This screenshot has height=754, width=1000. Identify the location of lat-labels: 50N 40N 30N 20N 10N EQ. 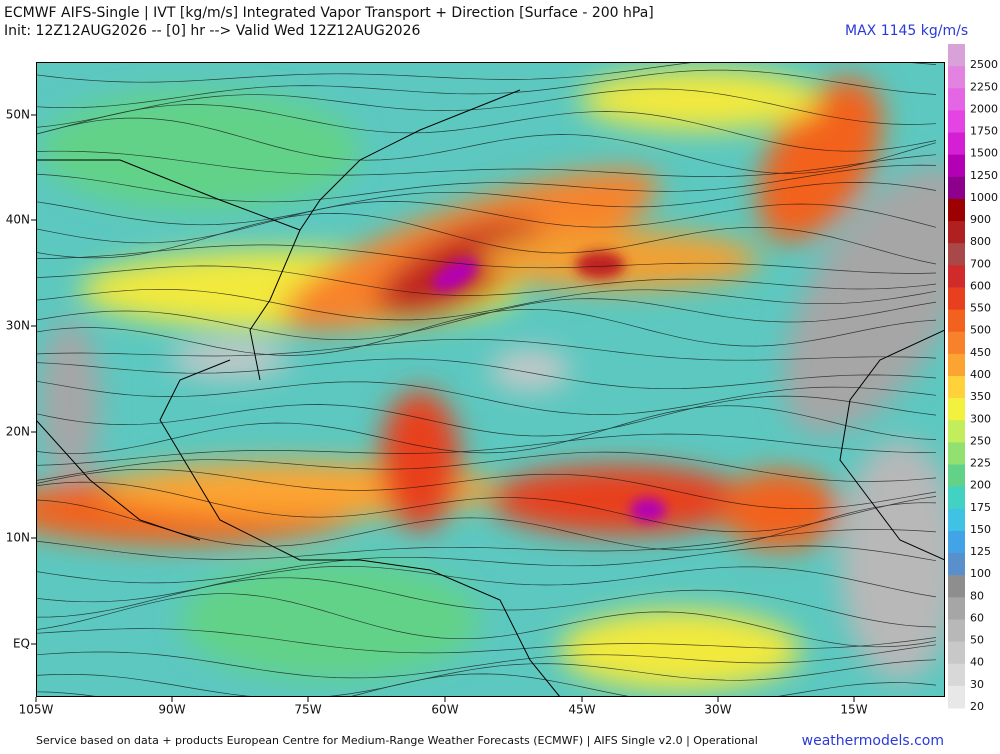
(21, 379).